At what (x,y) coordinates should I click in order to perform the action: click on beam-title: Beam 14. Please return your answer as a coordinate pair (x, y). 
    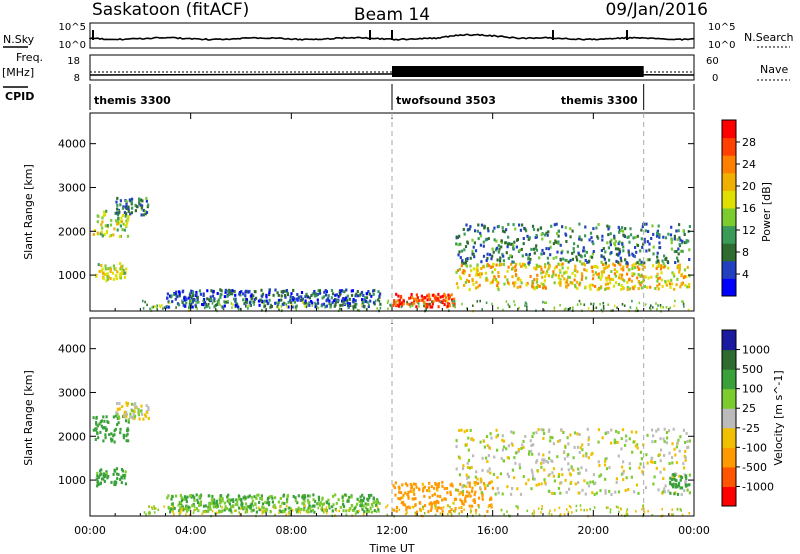
    Looking at the image, I should click on (392, 15).